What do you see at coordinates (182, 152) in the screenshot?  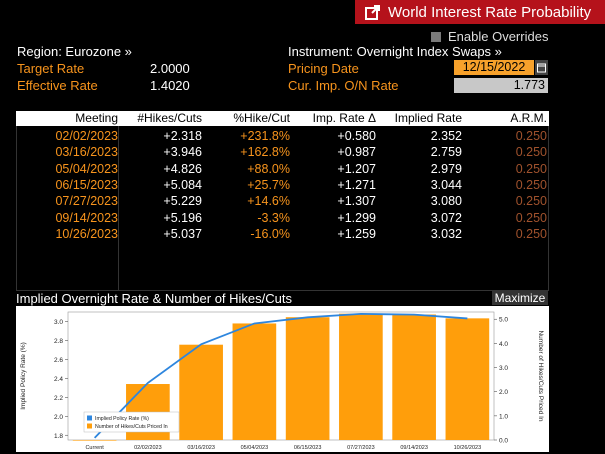 I see `cell-hikes-cuts: +3.946` at bounding box center [182, 152].